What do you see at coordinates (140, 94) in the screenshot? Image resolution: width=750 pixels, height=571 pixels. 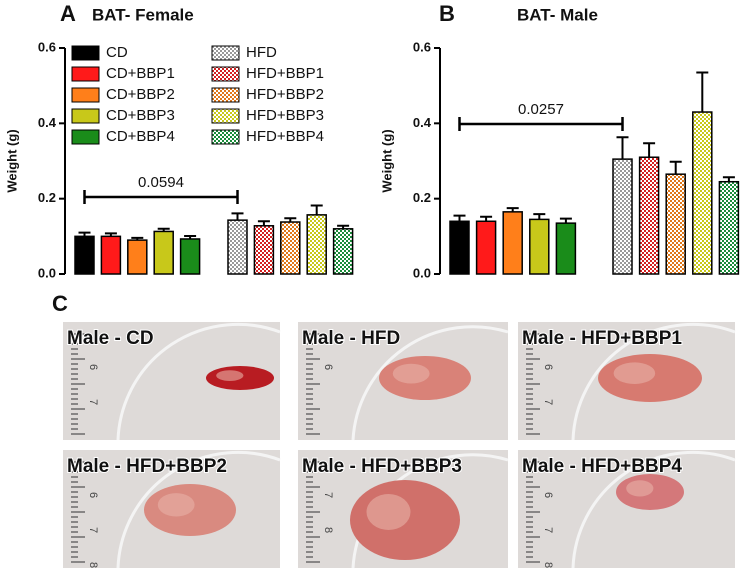 I see `legend-label: CD+BBP2` at bounding box center [140, 94].